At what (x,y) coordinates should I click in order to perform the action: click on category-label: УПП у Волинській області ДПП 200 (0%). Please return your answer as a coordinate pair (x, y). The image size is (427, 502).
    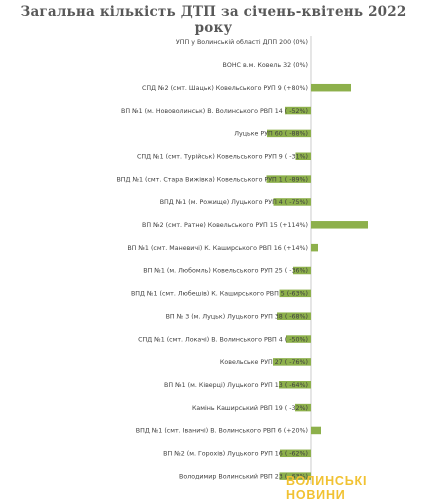
    Looking at the image, I should click on (242, 42).